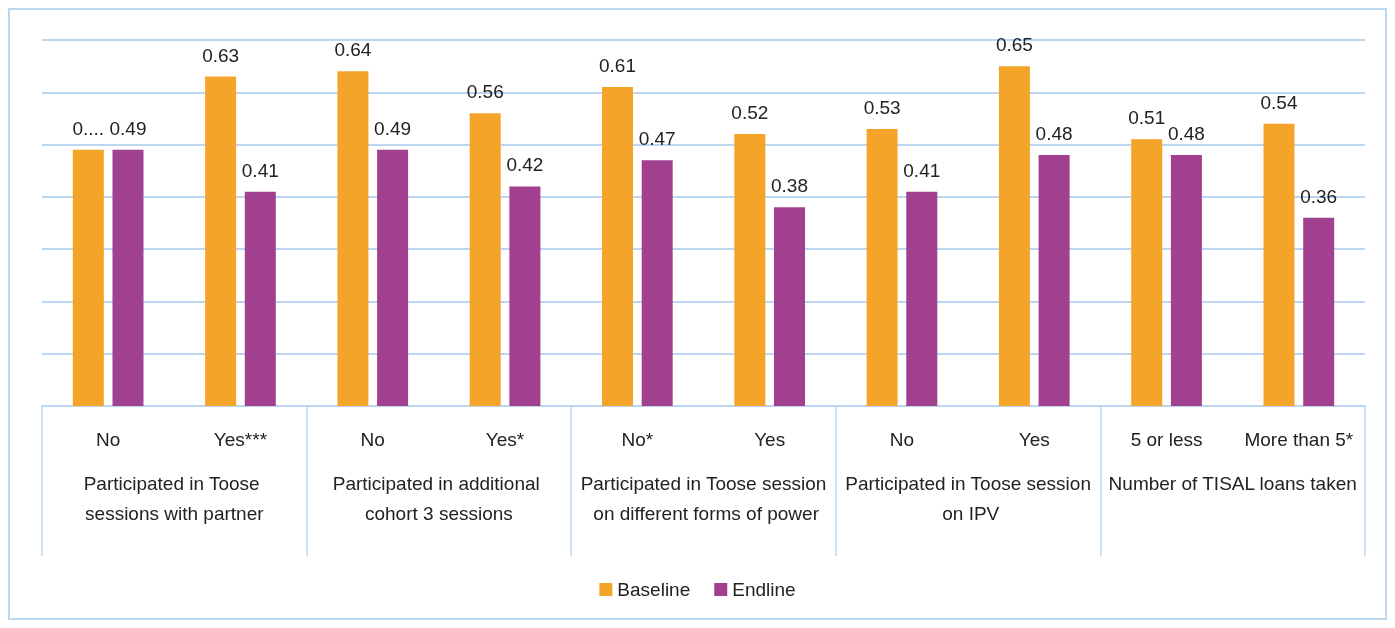 Image resolution: width=1395 pixels, height=628 pixels. I want to click on data-label: 0.56, so click(485, 92).